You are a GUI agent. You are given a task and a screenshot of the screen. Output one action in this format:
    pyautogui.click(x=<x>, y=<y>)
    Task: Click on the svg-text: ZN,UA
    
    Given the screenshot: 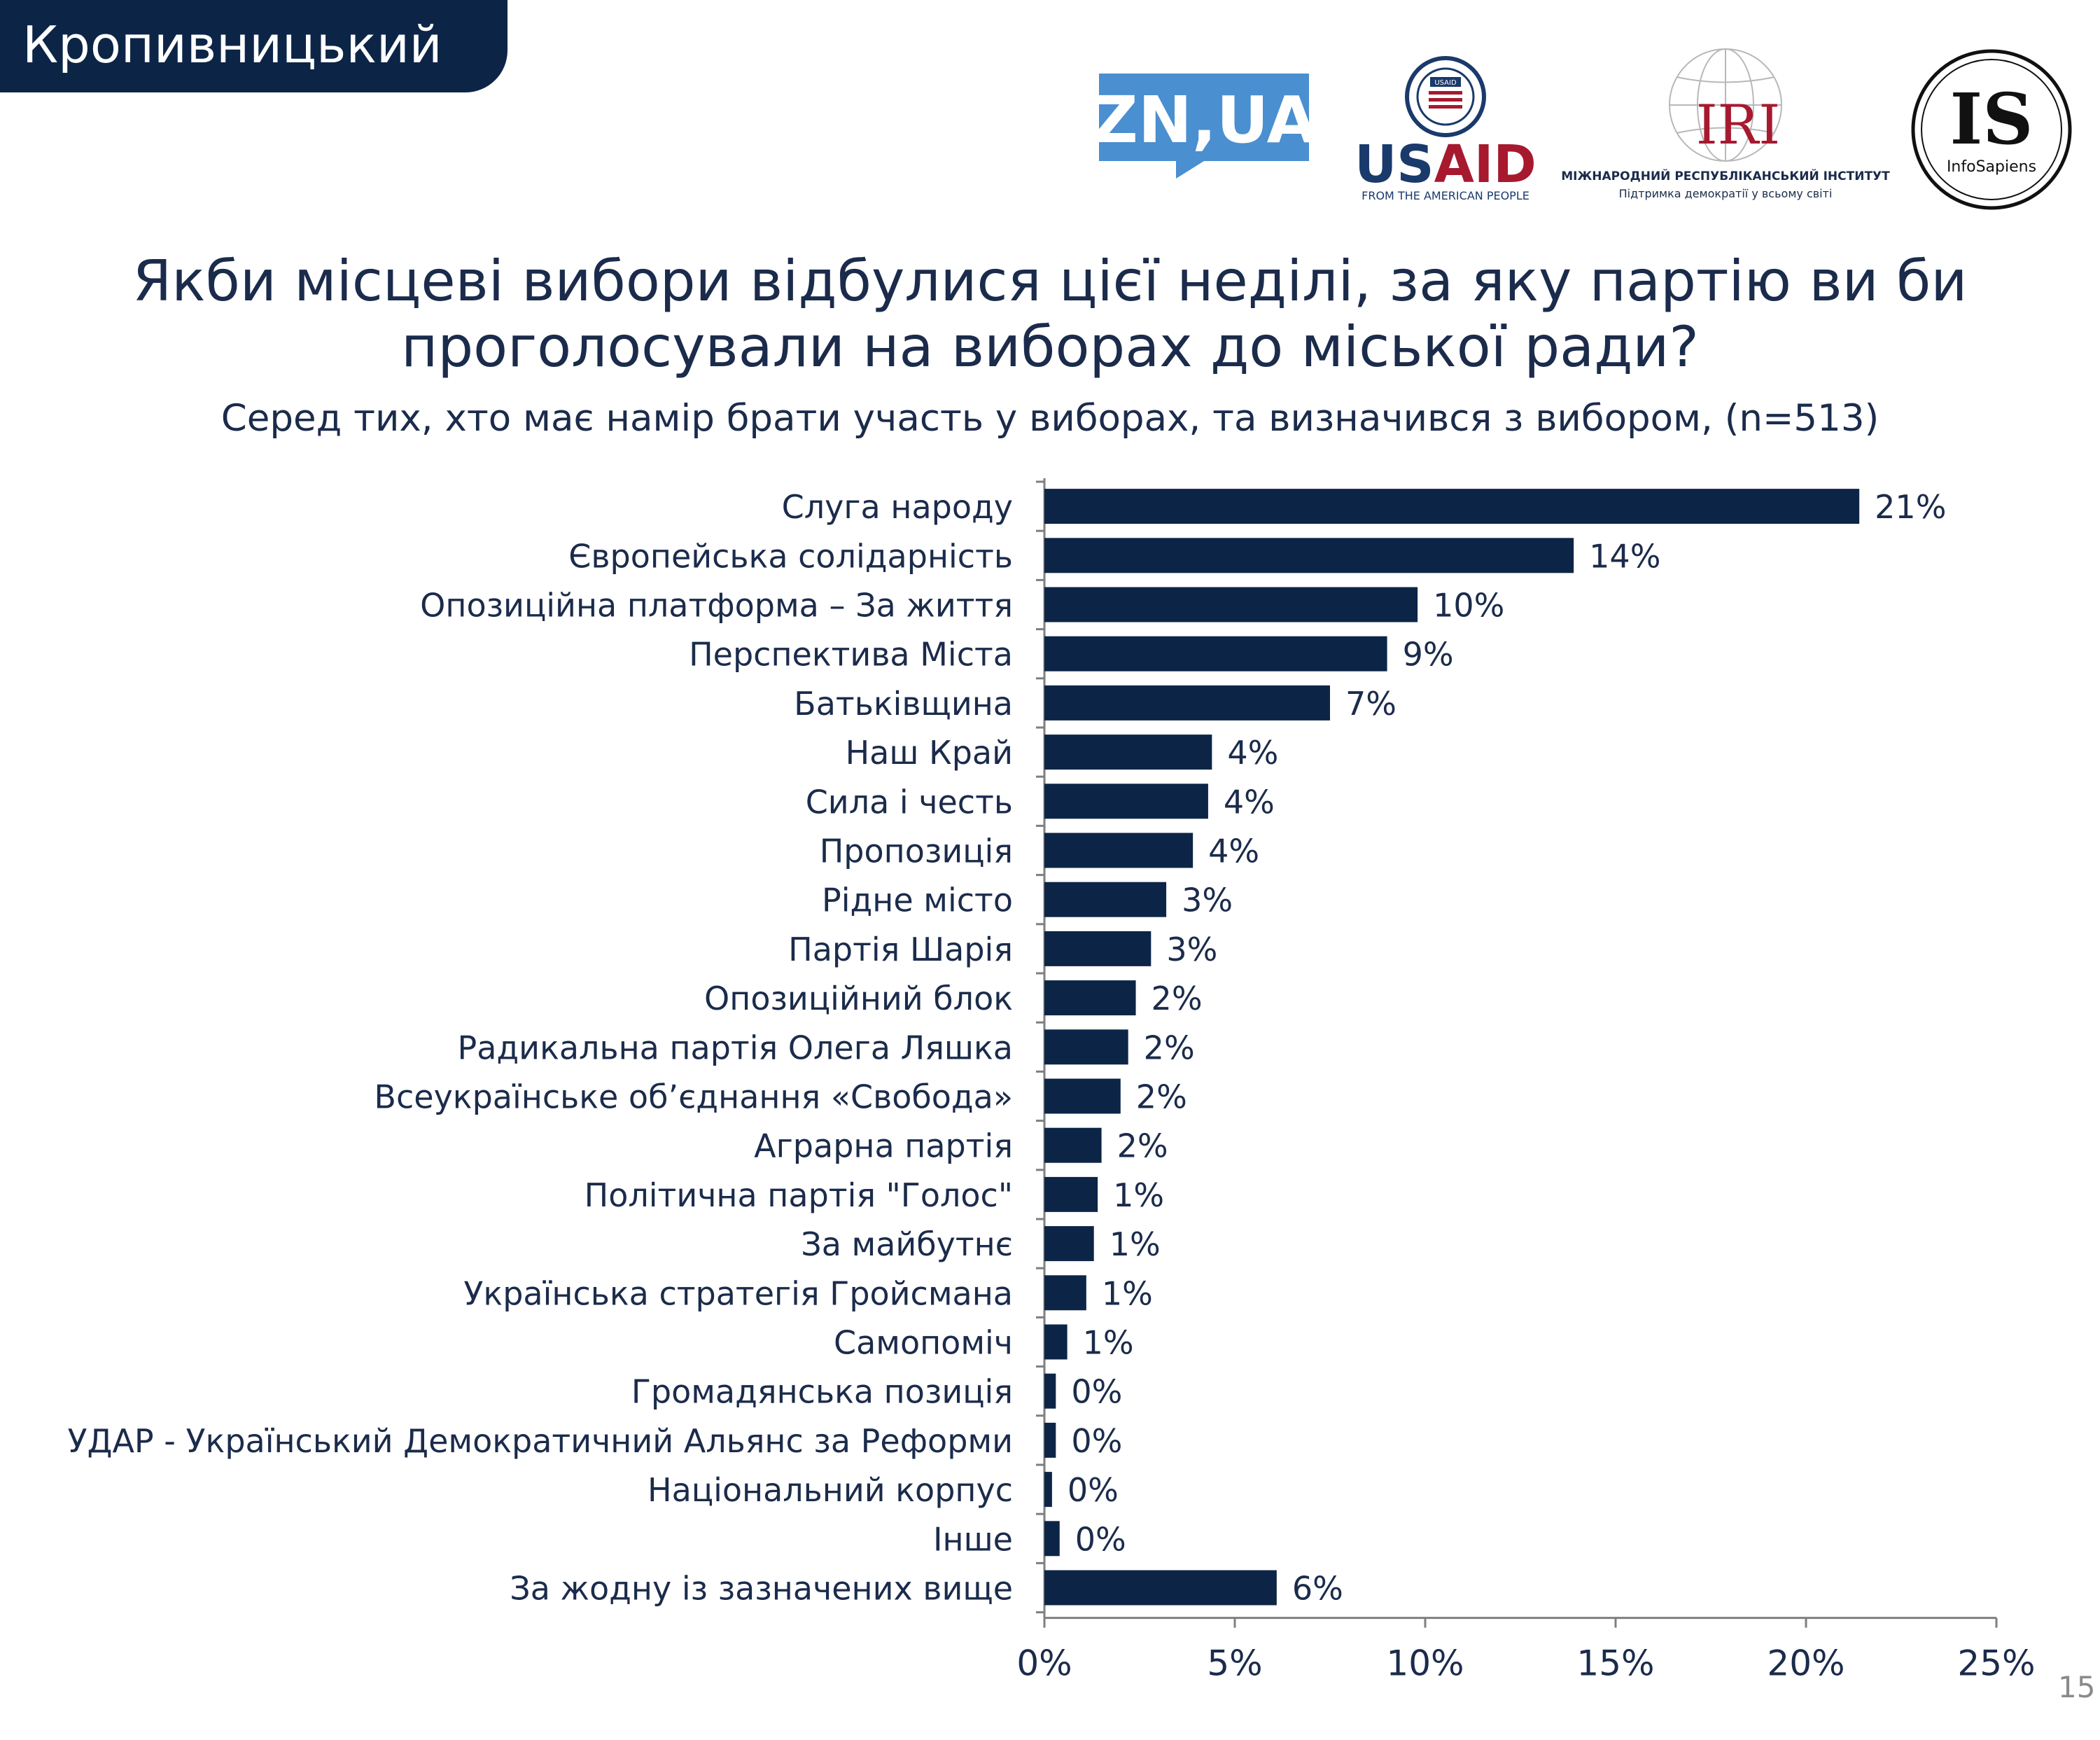 What is the action you would take?
    pyautogui.click(x=1205, y=121)
    